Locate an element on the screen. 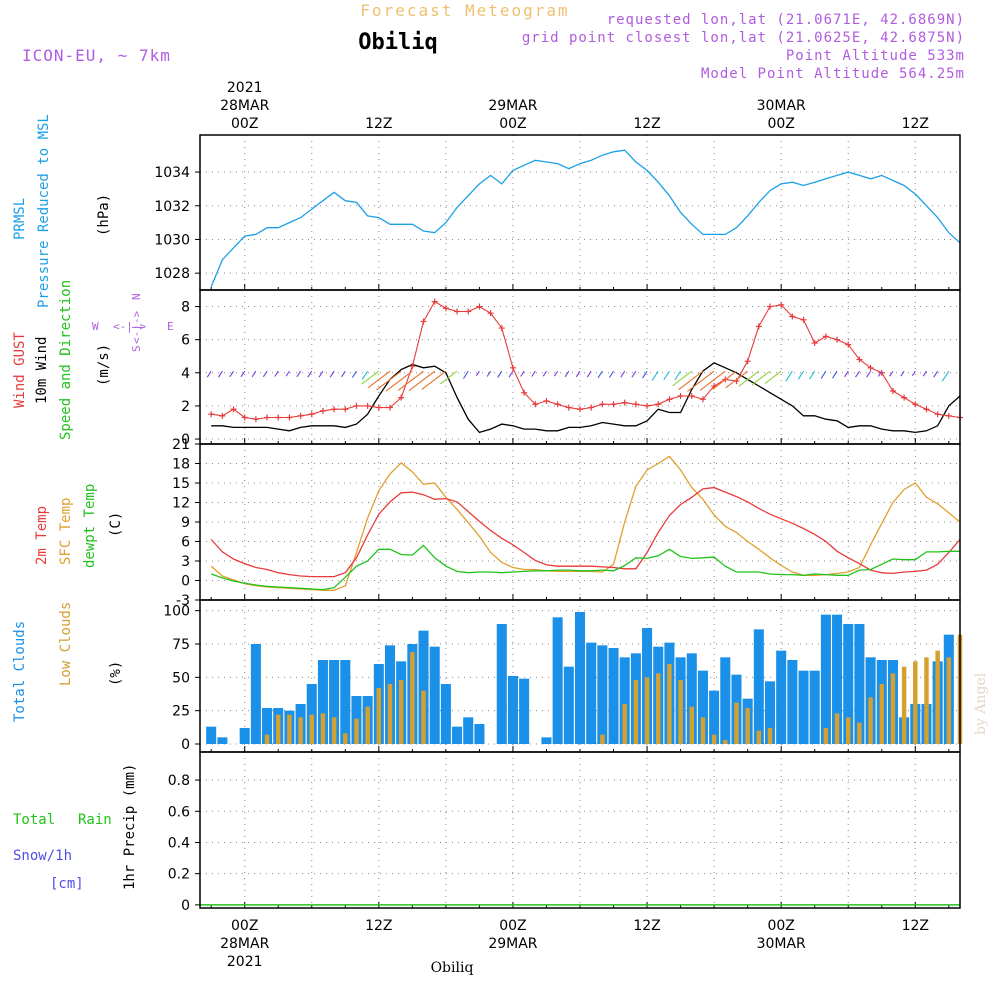  y-tick-label: 15 is located at coordinates (181, 484).